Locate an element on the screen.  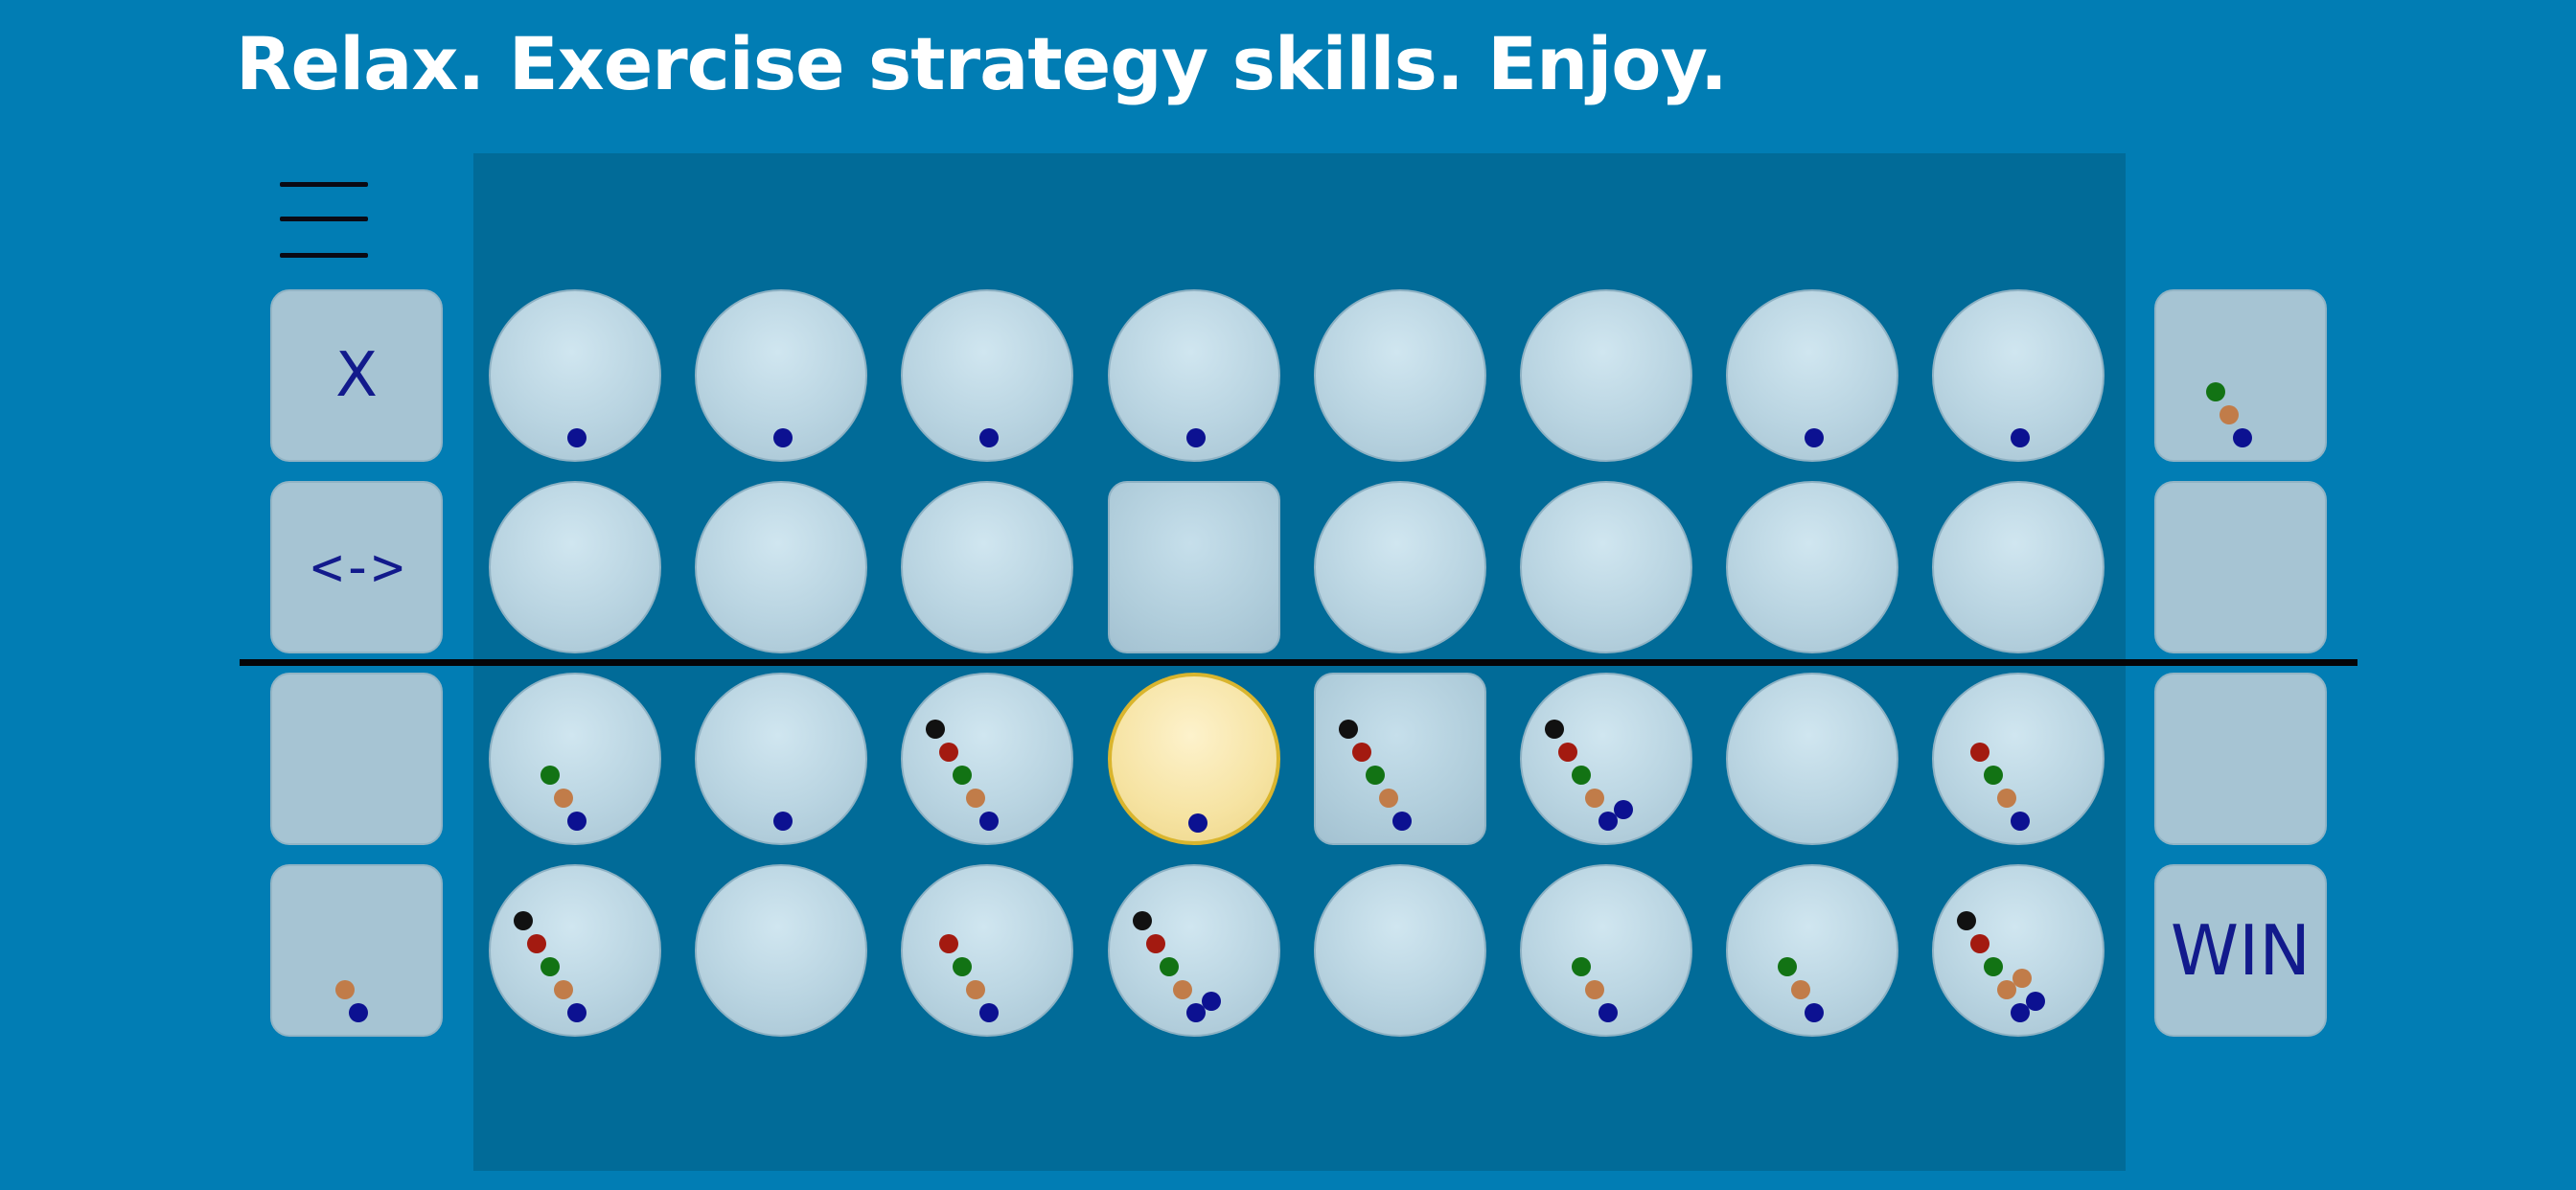
close-button: X is located at coordinates (356, 375).